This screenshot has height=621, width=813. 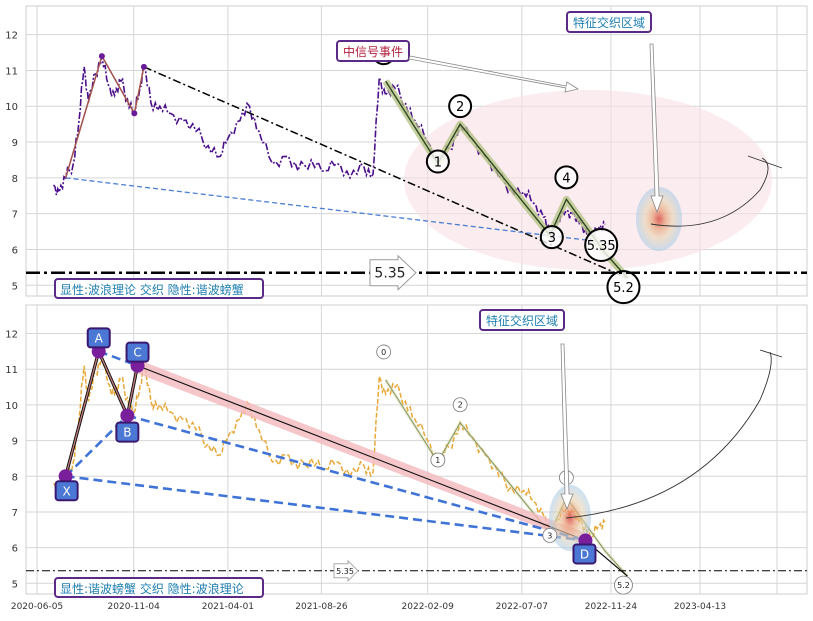 I want to click on feature-hotspot, so click(x=659, y=219).